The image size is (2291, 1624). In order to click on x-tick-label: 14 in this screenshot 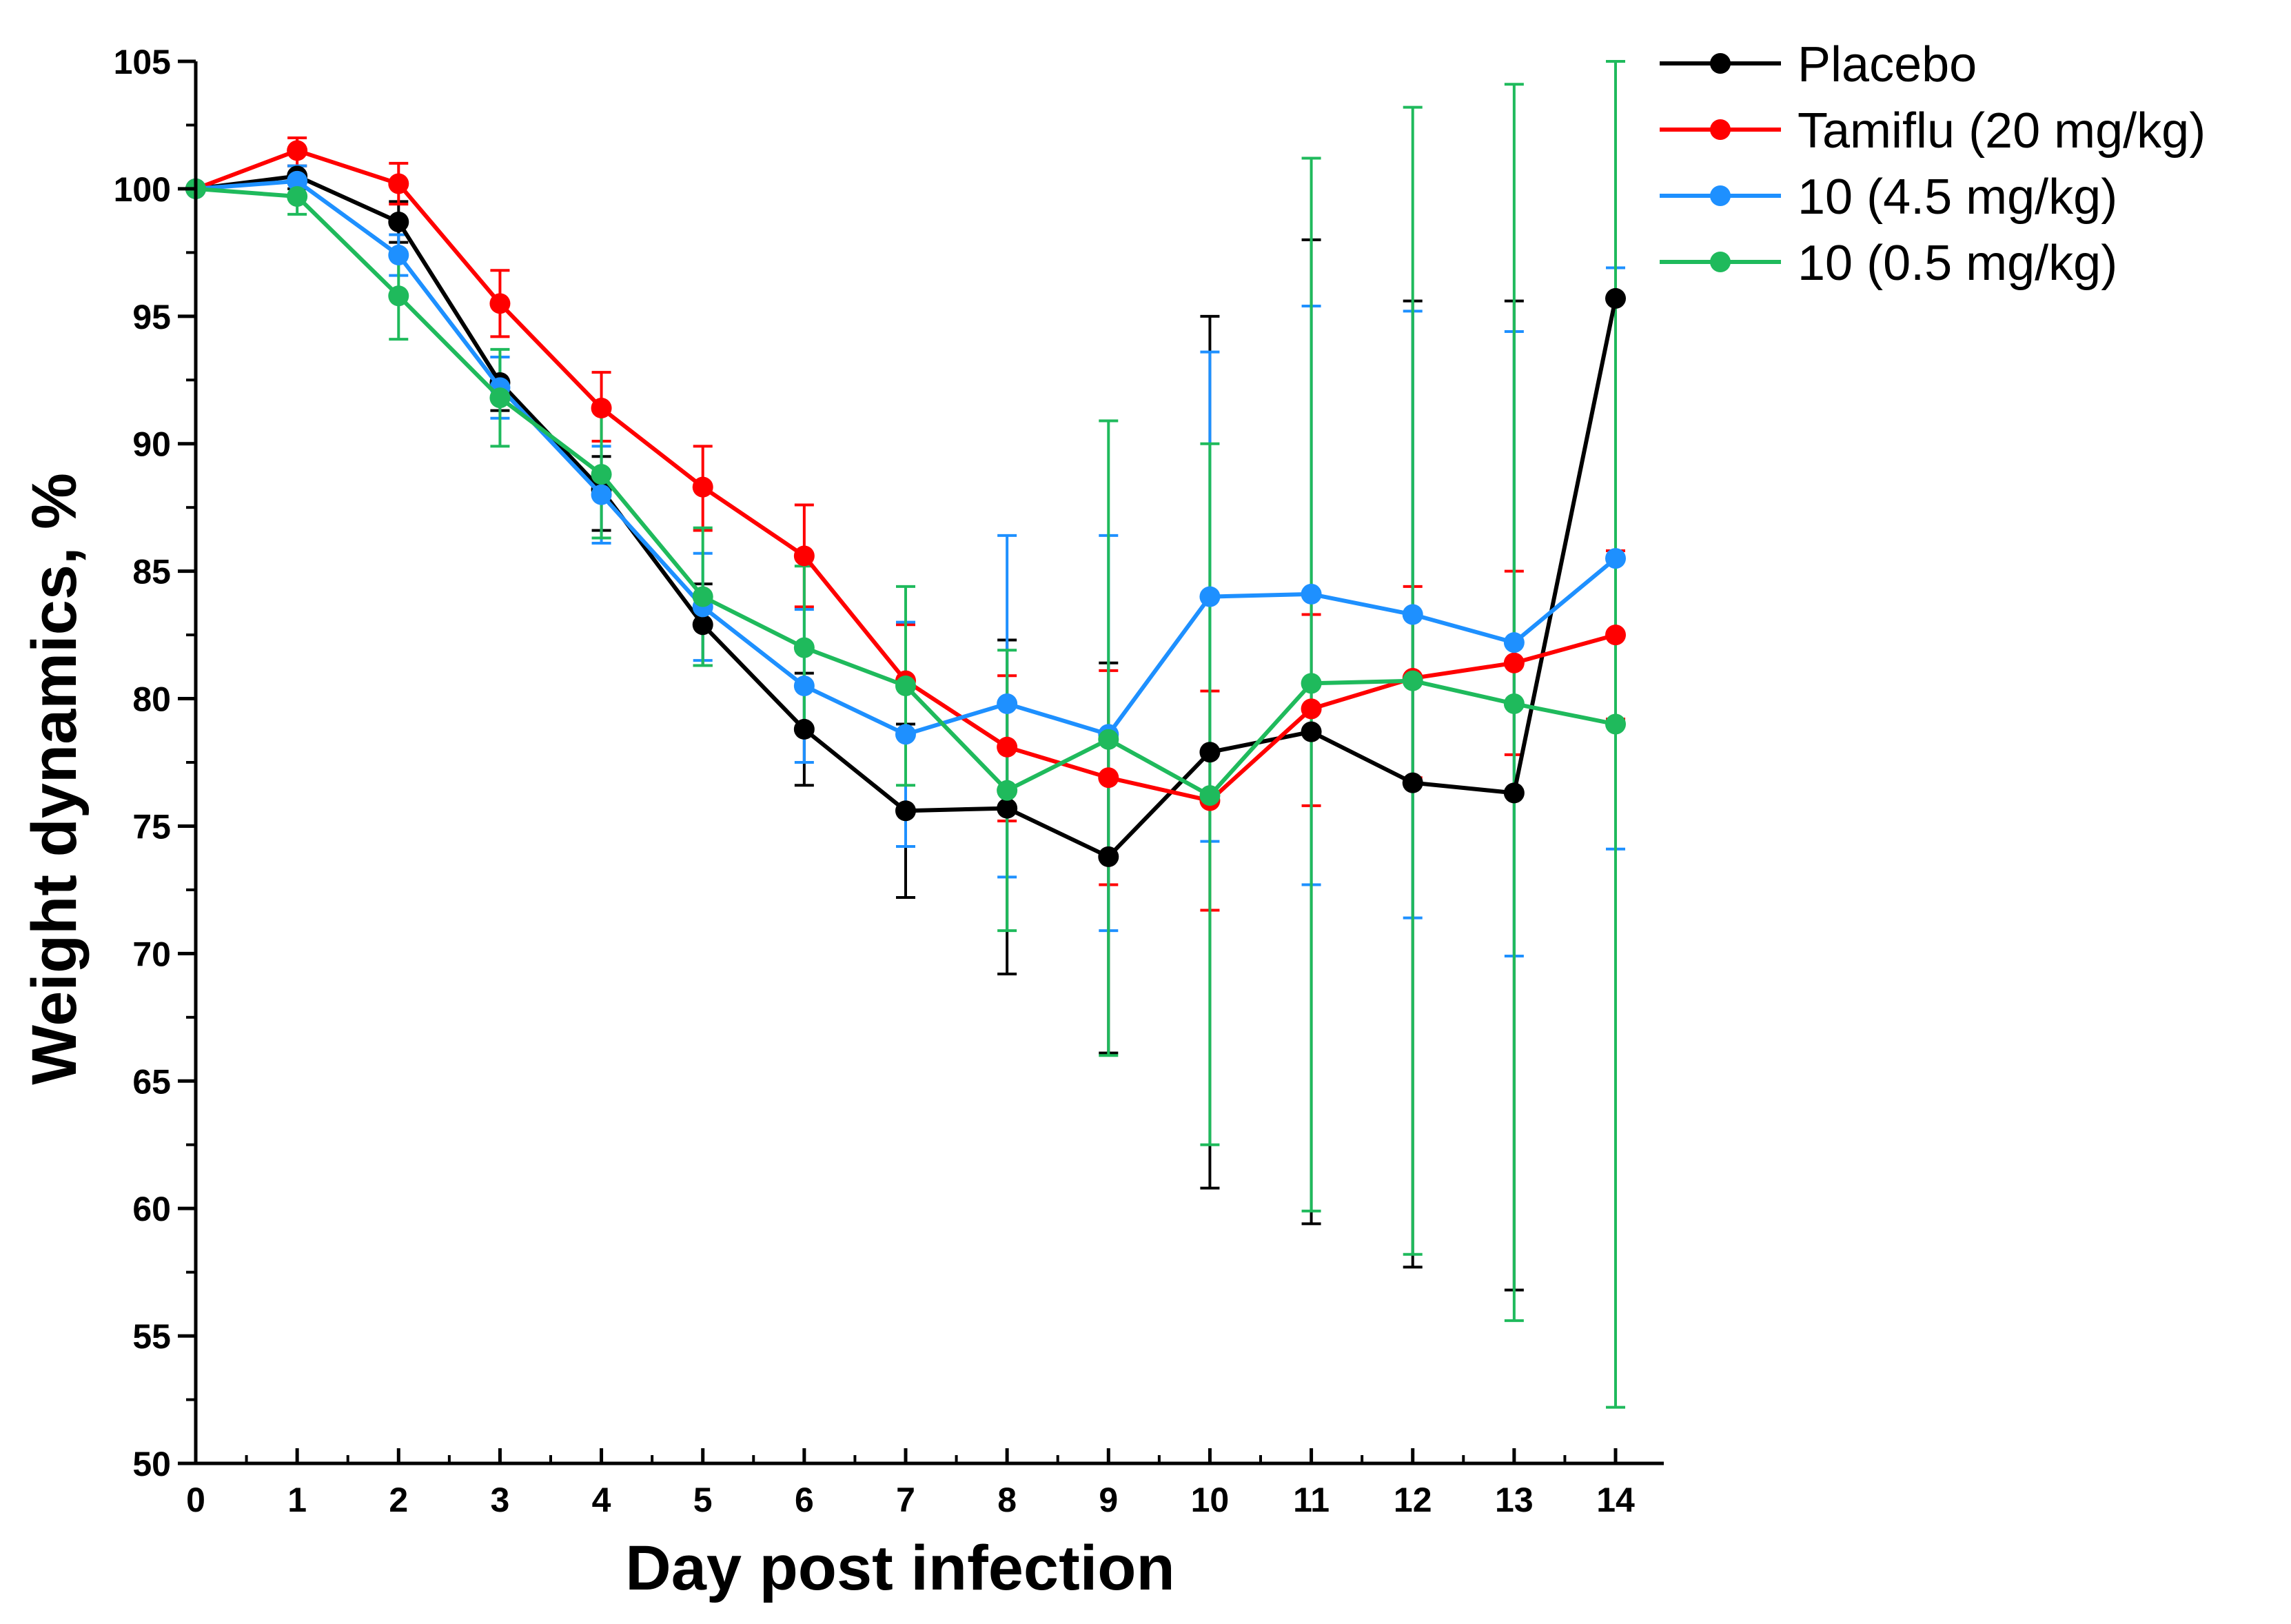, I will do `click(1615, 1500)`.